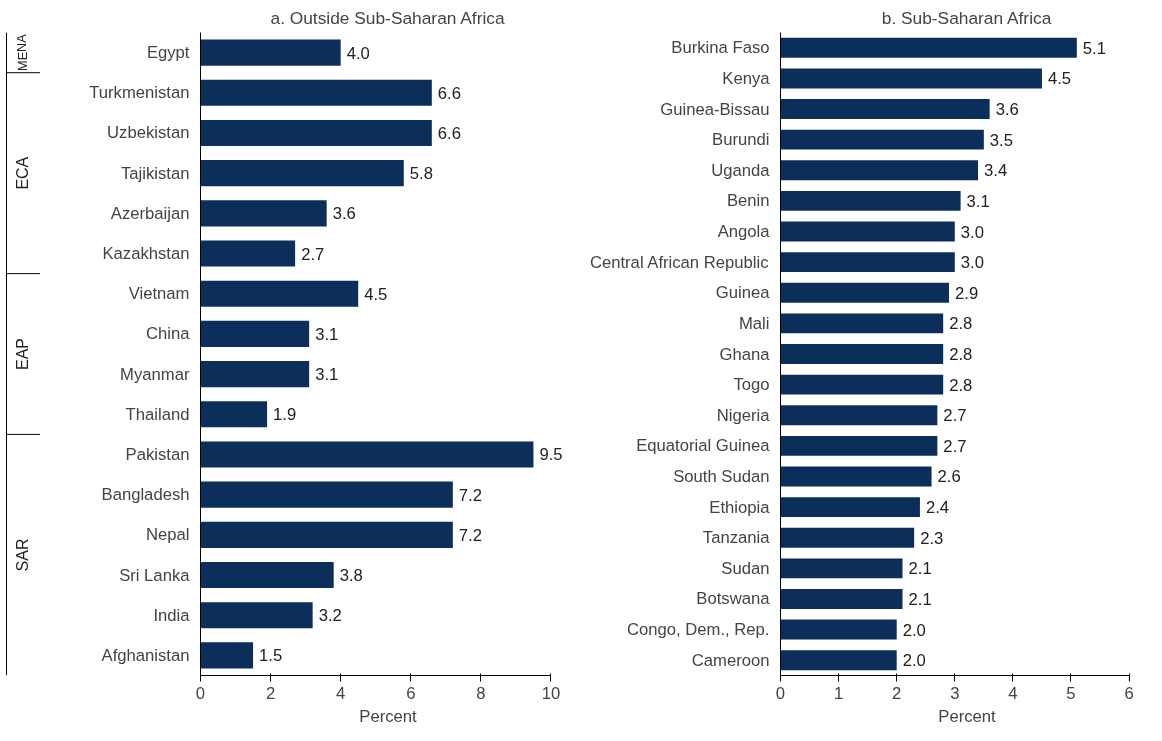  I want to click on data-label: 2.4, so click(937, 508).